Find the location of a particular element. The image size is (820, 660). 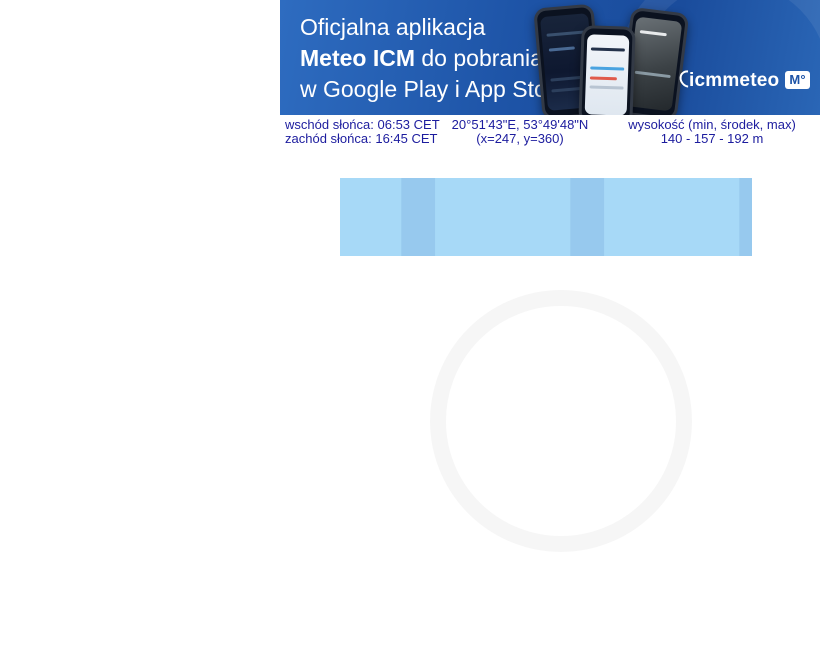

sunset-info: zachód słońca: 16:45 CET is located at coordinates (361, 138).